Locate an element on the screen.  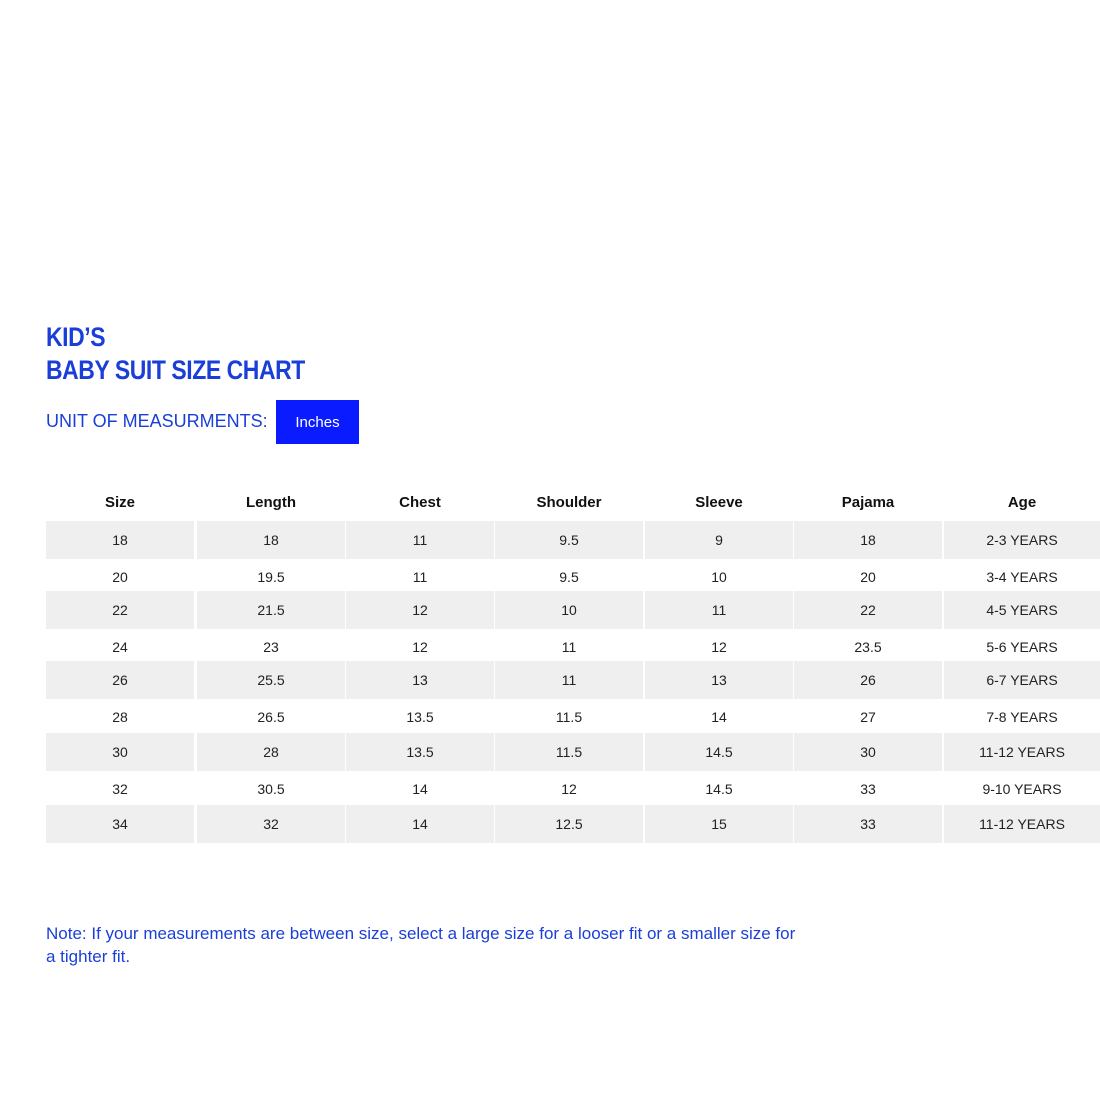
cell-sleeve: 10 is located at coordinates (719, 577).